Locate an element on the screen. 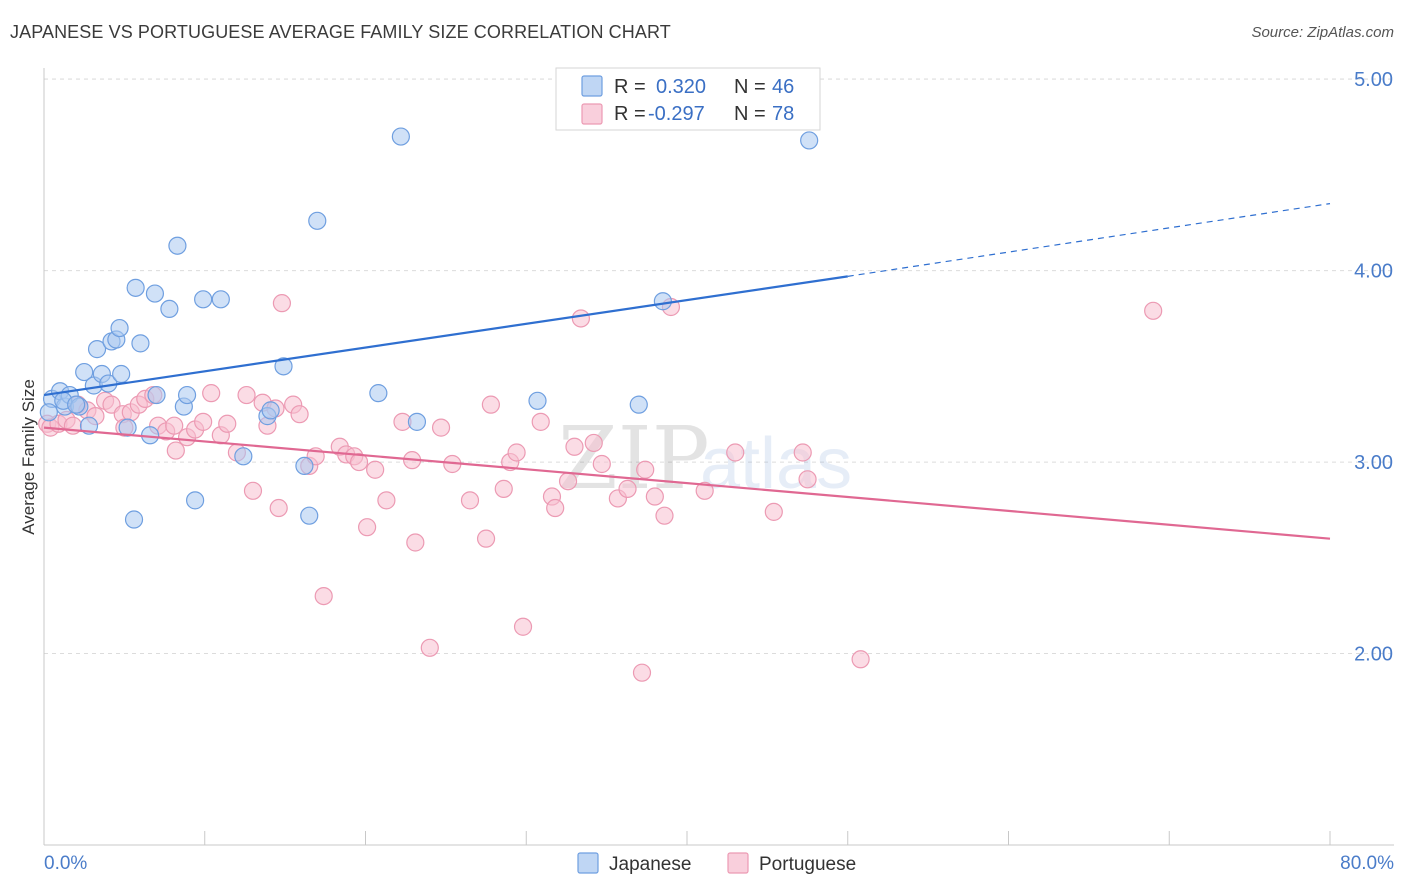 The image size is (1406, 892). legend-r-value-japanese: 0.320 is located at coordinates (681, 87).